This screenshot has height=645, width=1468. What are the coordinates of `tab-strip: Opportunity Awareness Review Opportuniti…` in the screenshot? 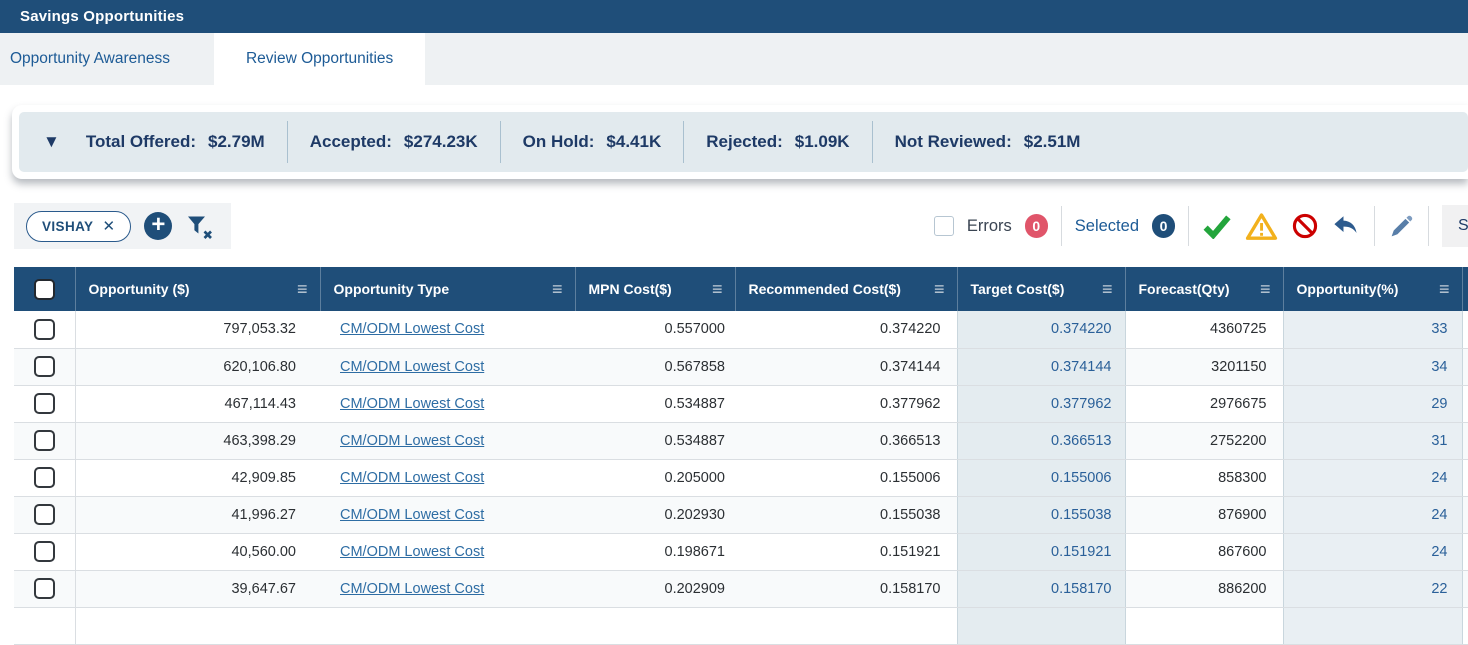 It's located at (734, 59).